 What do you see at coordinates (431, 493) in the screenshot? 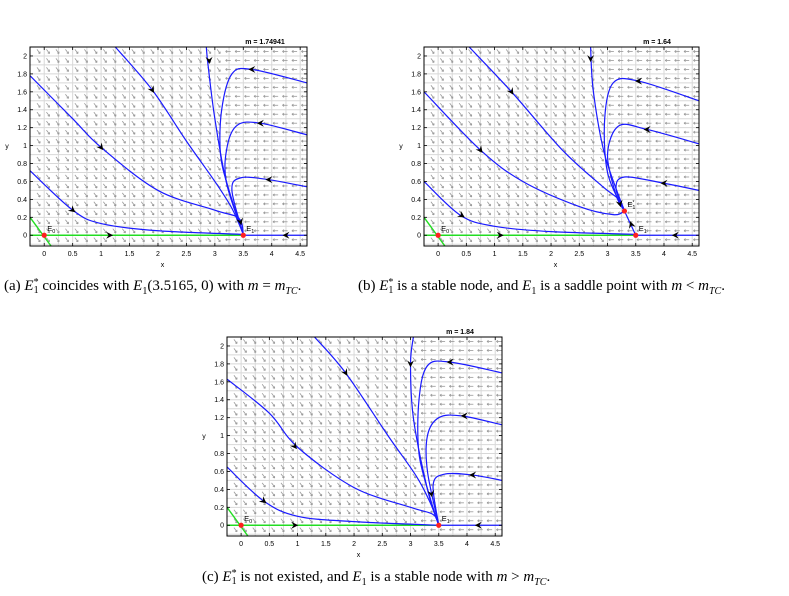
I see `trajectory-arrow` at bounding box center [431, 493].